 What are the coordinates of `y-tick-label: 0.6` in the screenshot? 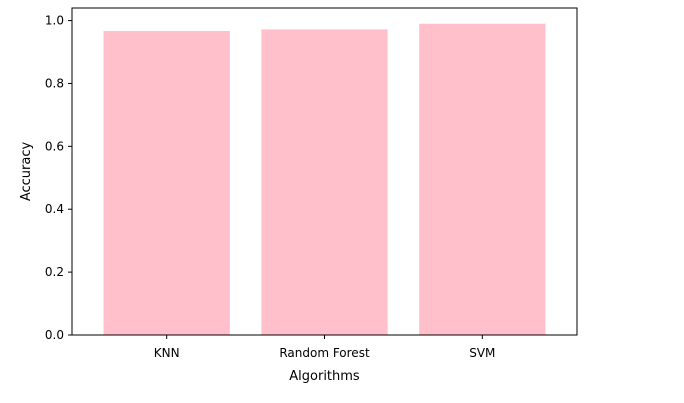 It's located at (54, 146).